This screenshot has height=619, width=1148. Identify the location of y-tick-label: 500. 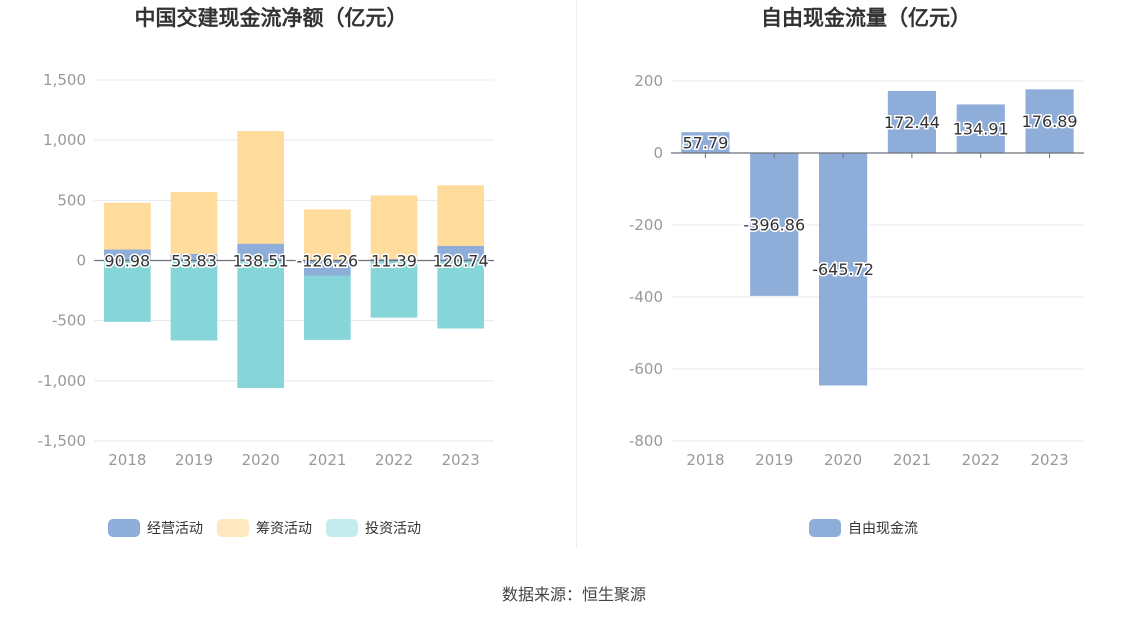
(71, 200).